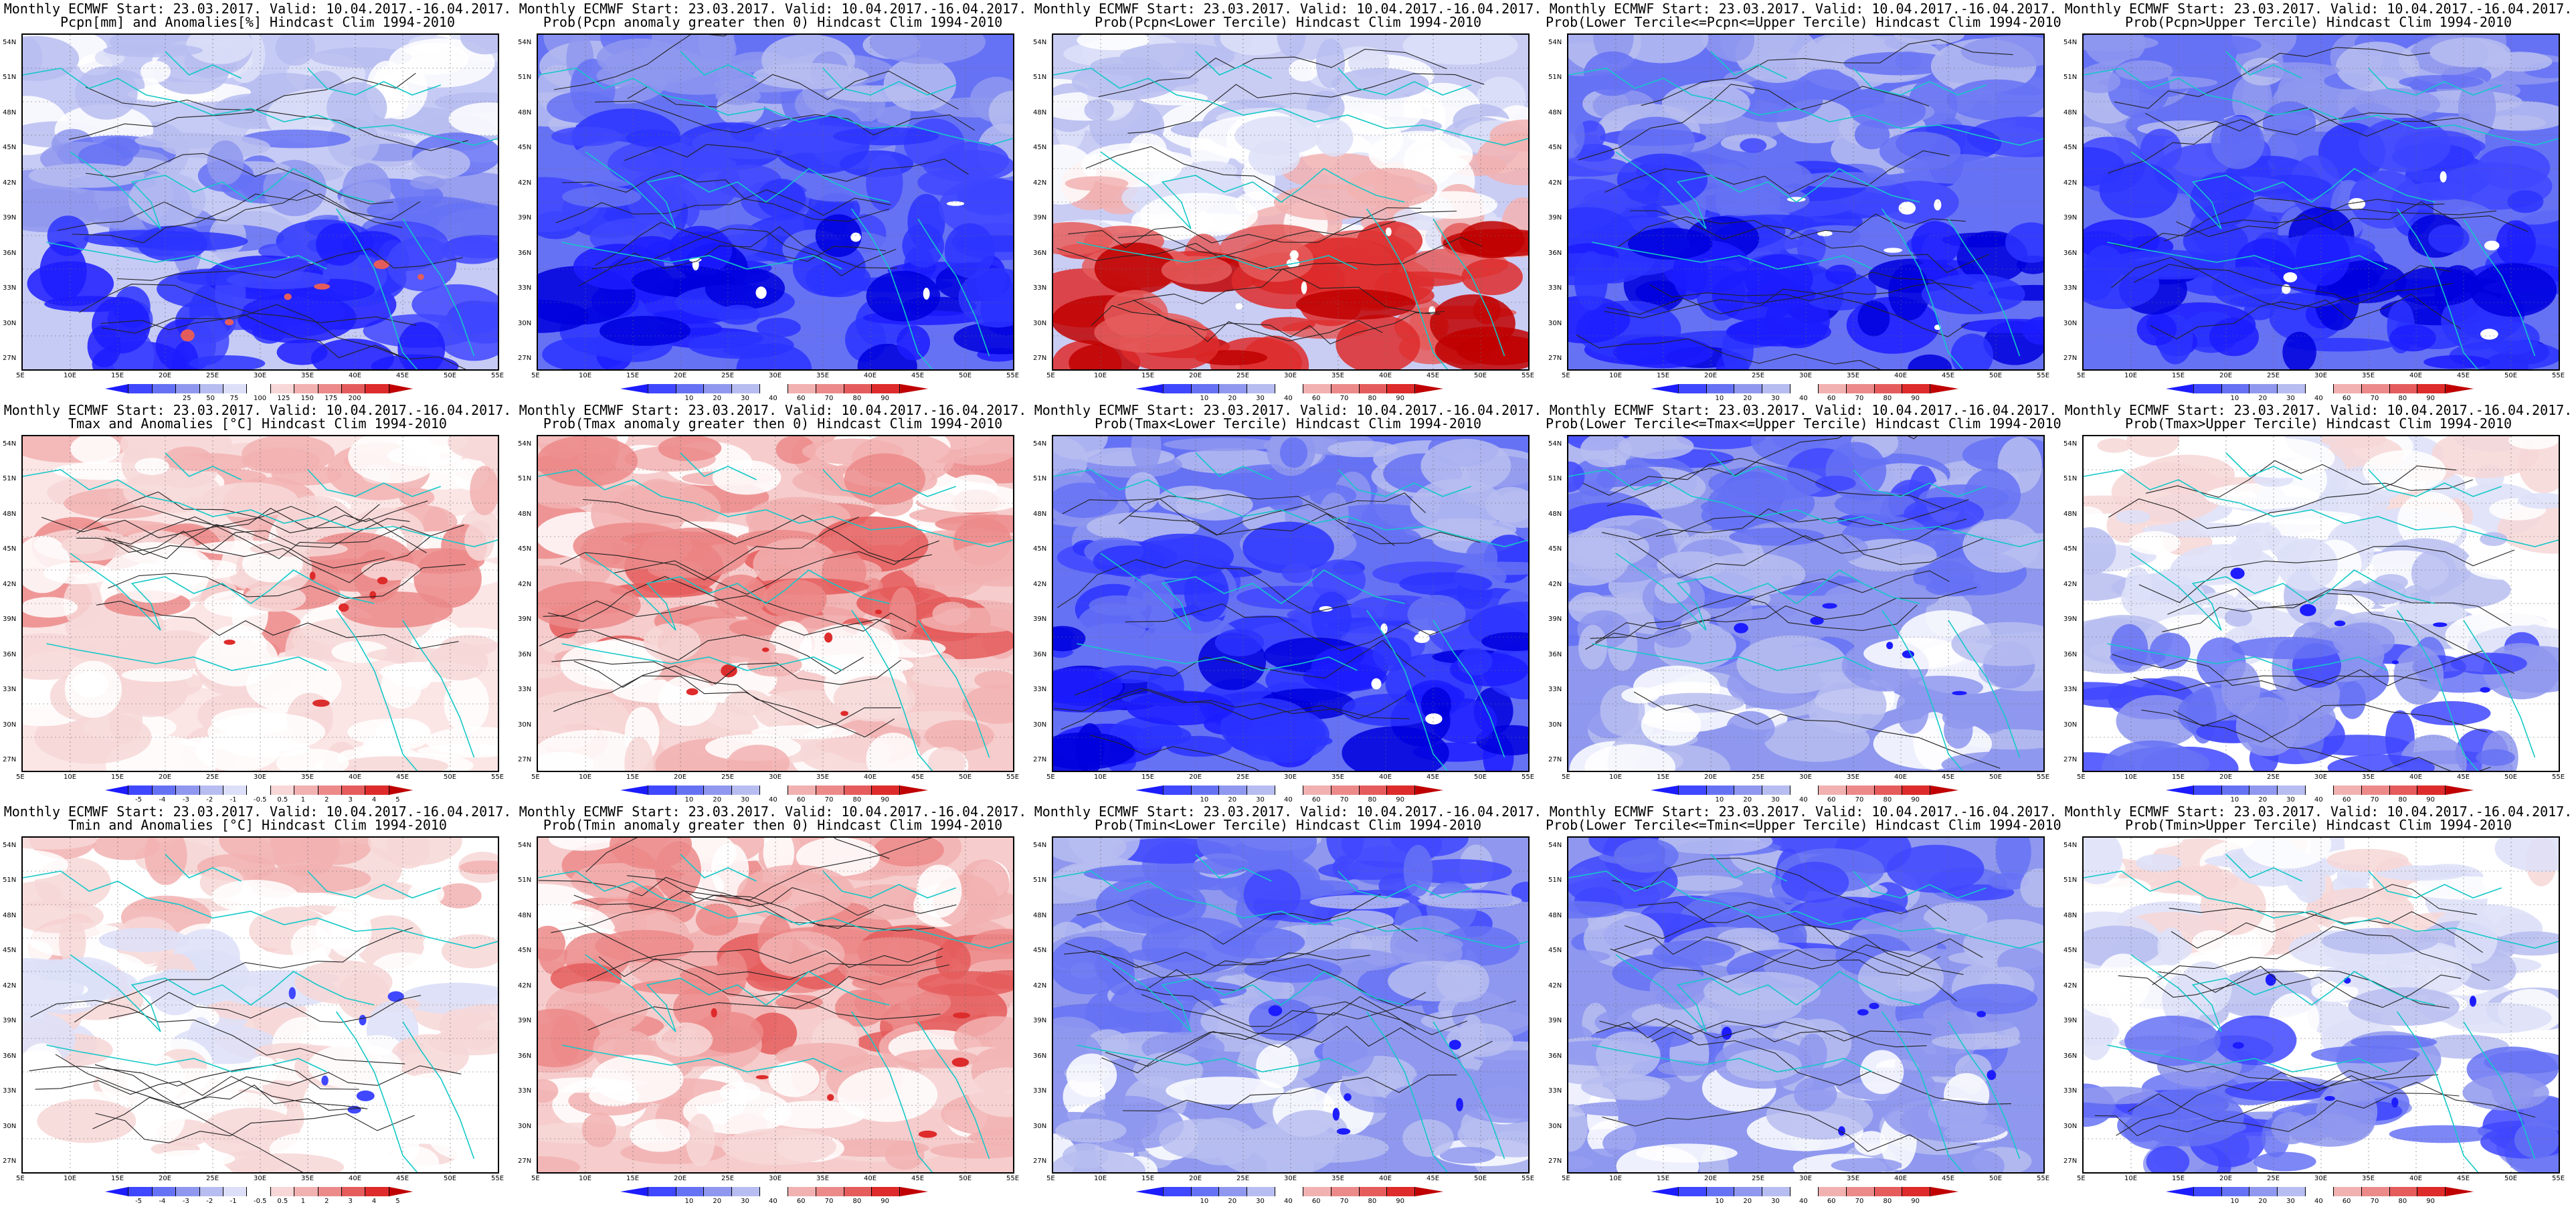 The image size is (2576, 1205). What do you see at coordinates (525, 42) in the screenshot?
I see `y-tick-label: 54N` at bounding box center [525, 42].